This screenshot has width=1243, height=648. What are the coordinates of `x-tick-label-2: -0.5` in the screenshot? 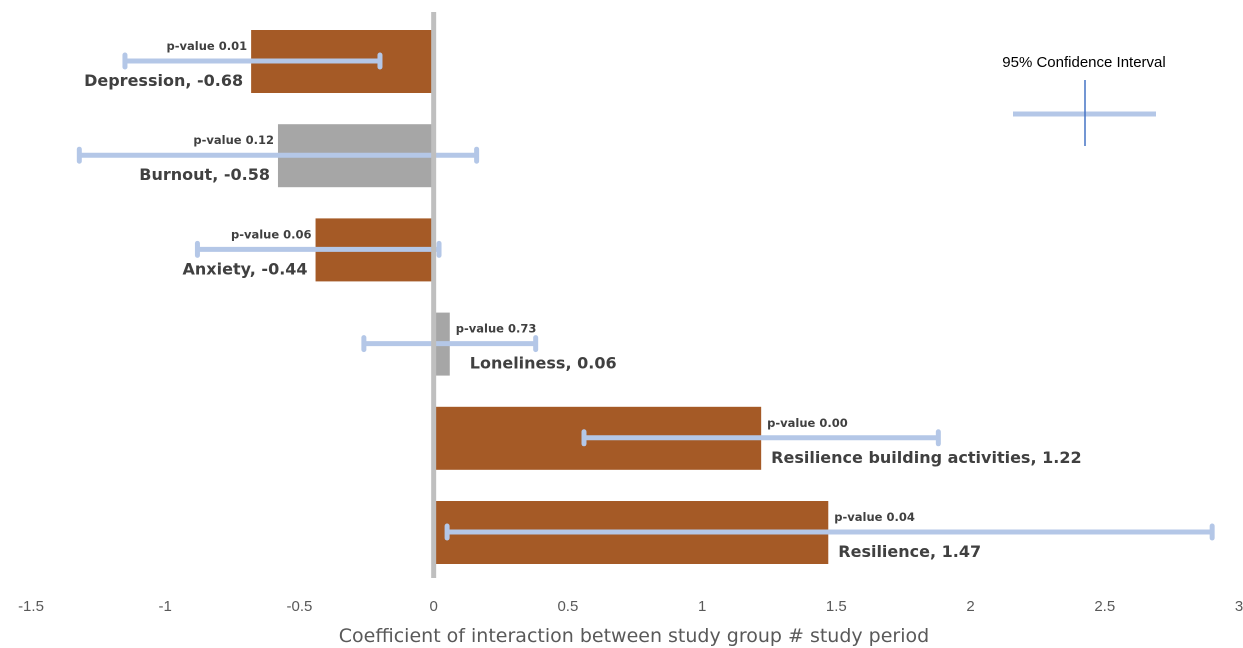 It's located at (300, 606).